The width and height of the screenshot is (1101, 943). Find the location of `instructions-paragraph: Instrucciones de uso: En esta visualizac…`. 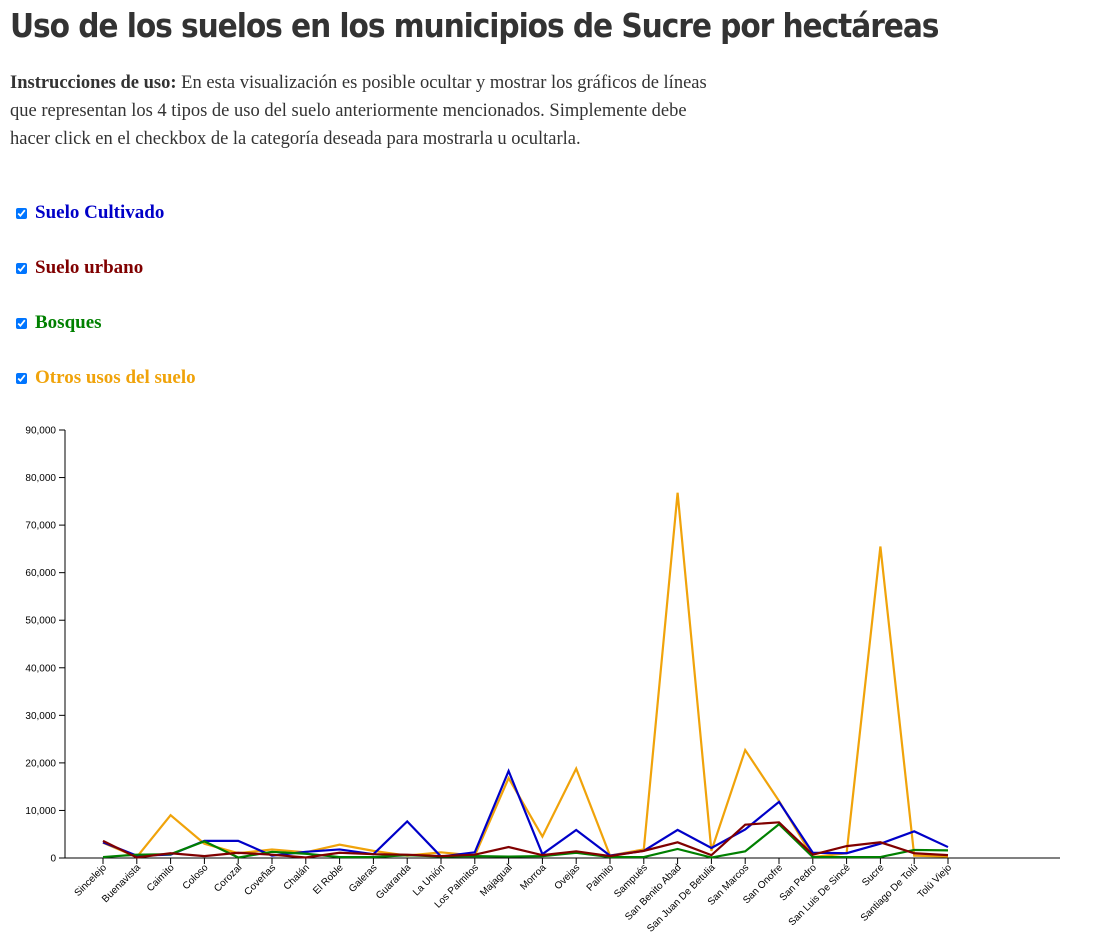

instructions-paragraph: Instrucciones de uso: En esta visualizac… is located at coordinates (360, 111).